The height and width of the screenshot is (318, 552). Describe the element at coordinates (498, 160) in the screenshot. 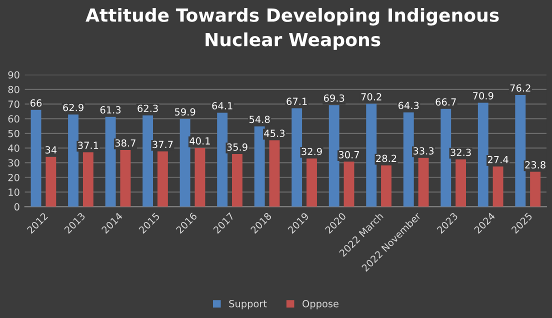

I see `data-label: 27.4` at that location.